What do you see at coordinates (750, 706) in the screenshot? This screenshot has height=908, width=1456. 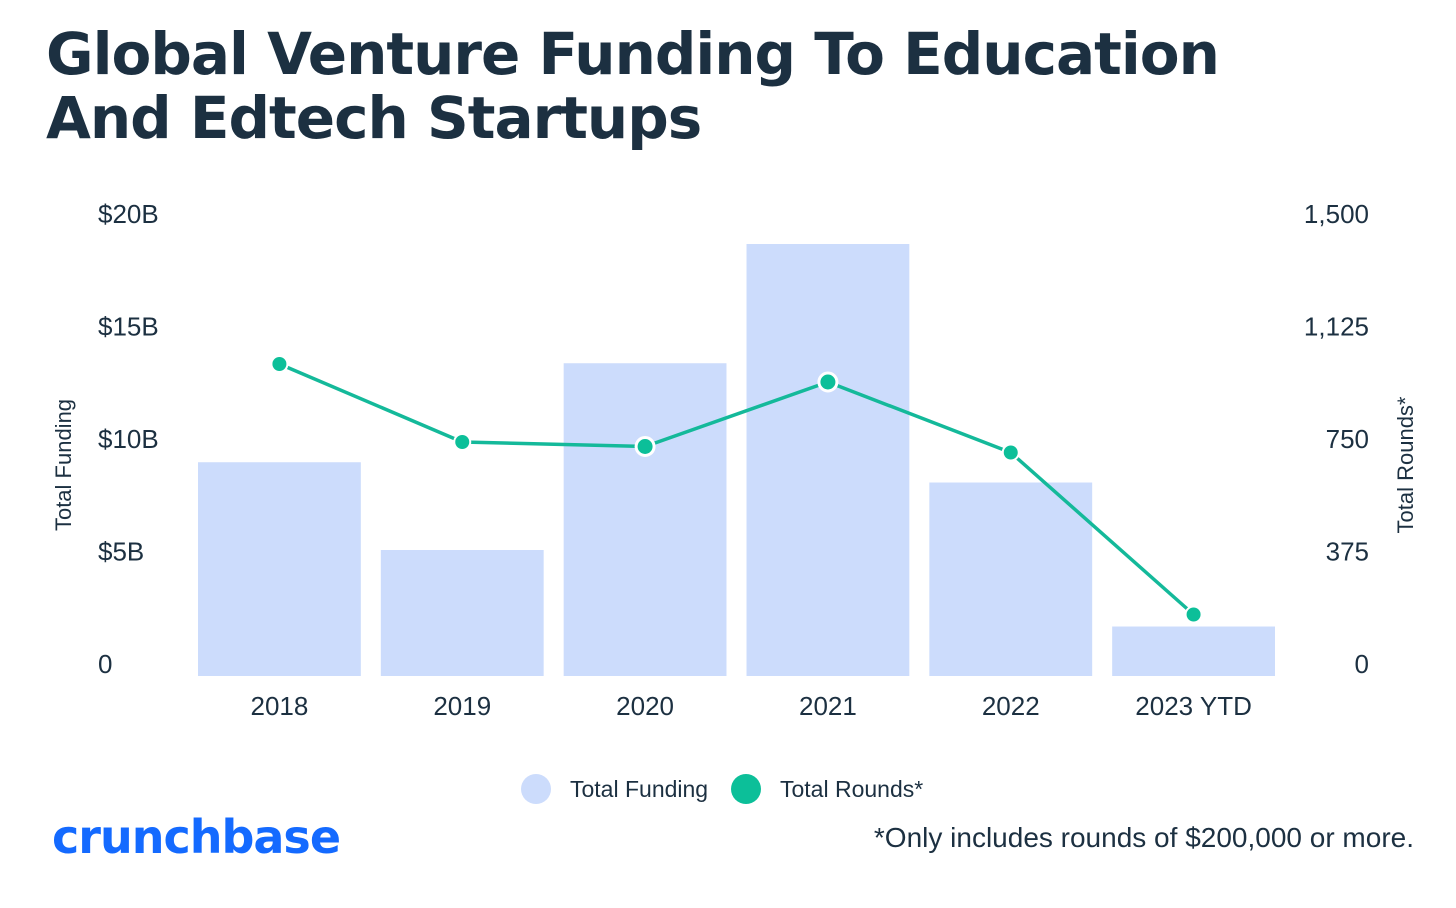 I see `x-axis: 2018 2019 2020 2021 2022 2023 YTD` at bounding box center [750, 706].